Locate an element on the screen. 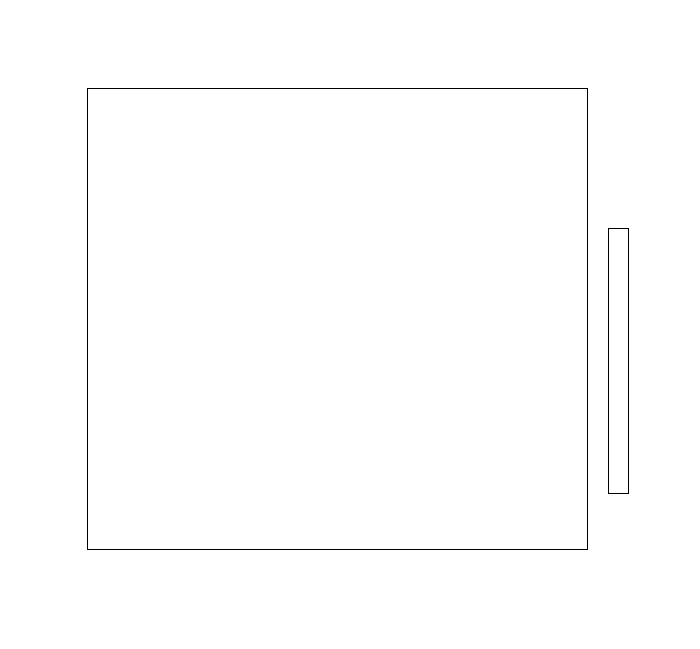  colorbar is located at coordinates (618, 361).